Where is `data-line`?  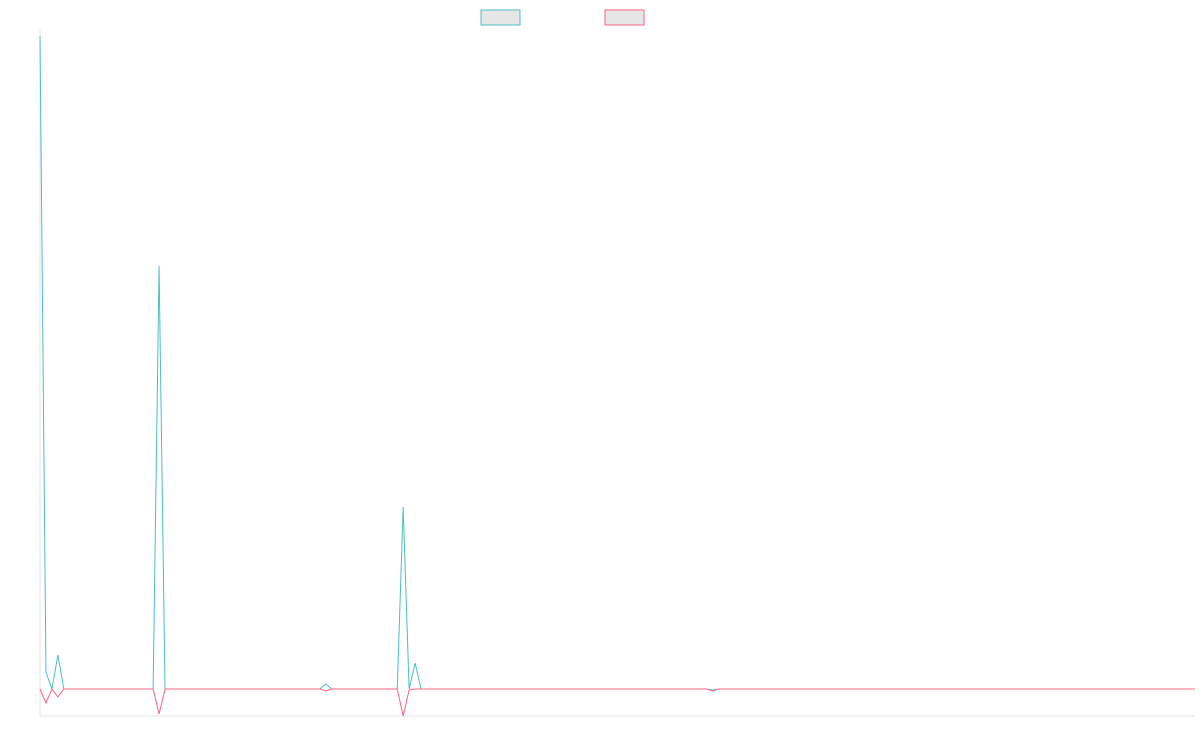 data-line is located at coordinates (617, 702).